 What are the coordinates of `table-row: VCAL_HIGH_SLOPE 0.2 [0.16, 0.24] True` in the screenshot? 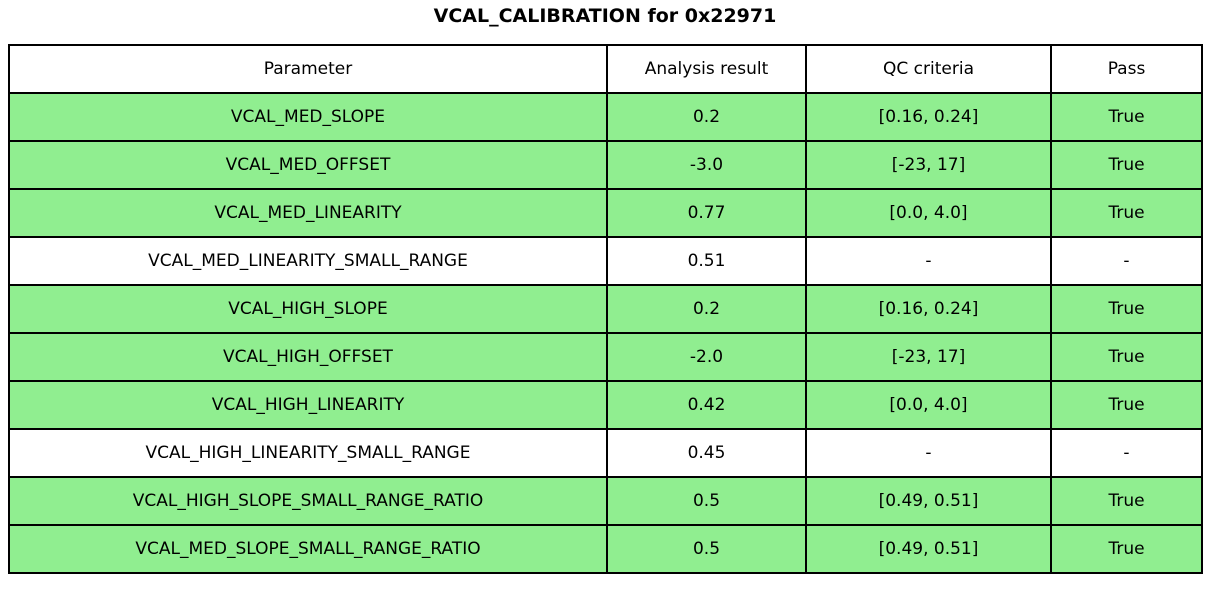 It's located at (605, 309).